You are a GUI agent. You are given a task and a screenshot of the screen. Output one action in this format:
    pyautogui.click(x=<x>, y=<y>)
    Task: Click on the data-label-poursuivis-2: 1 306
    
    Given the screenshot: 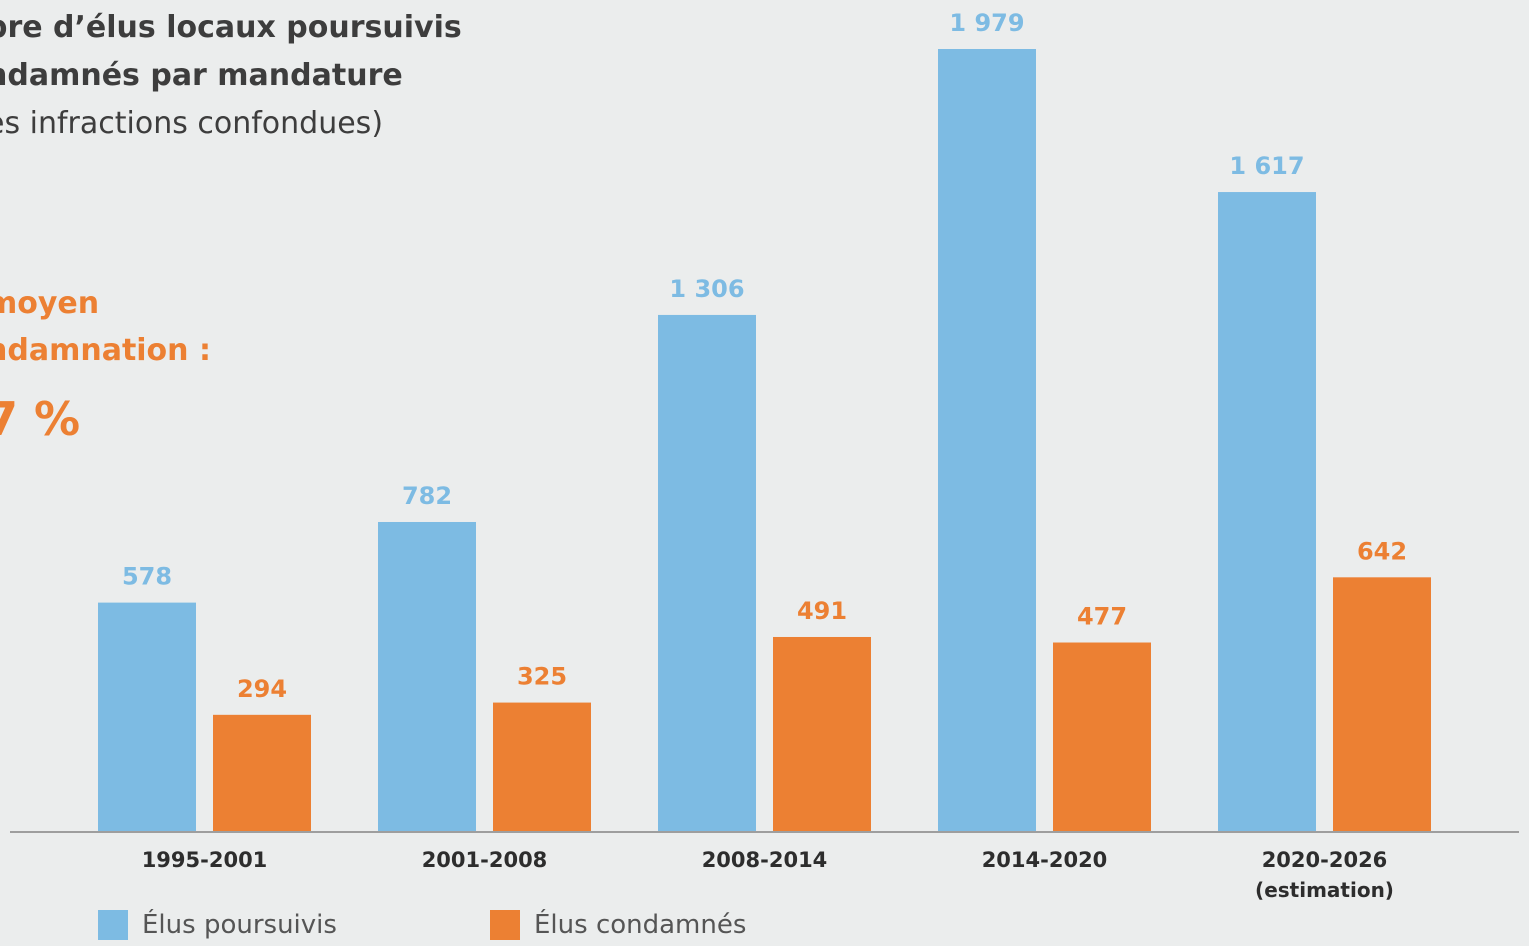 What is the action you would take?
    pyautogui.click(x=706, y=289)
    